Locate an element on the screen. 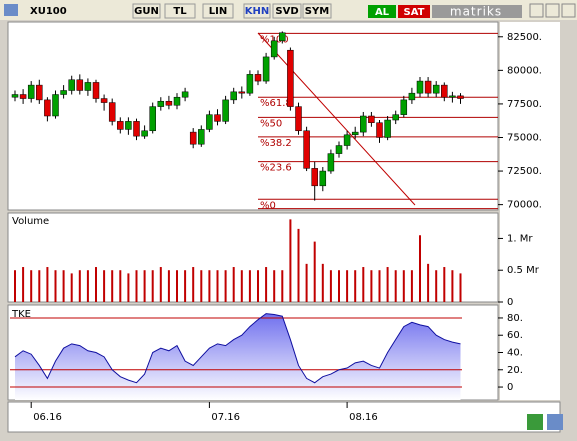 This screenshot has height=441, width=577. fib-label: %50 is located at coordinates (271, 123).